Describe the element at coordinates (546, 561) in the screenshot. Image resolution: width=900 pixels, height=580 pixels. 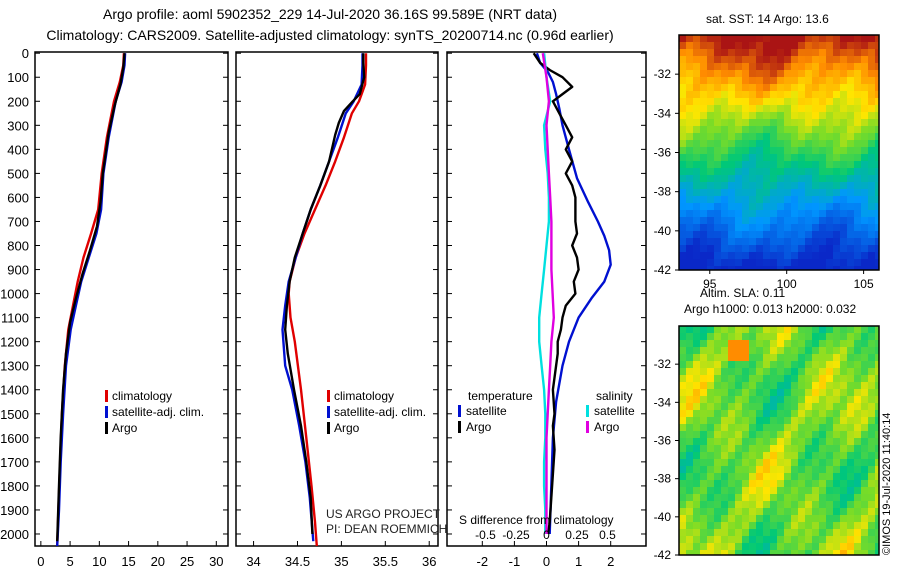
I see `x-tick-label: 0` at that location.